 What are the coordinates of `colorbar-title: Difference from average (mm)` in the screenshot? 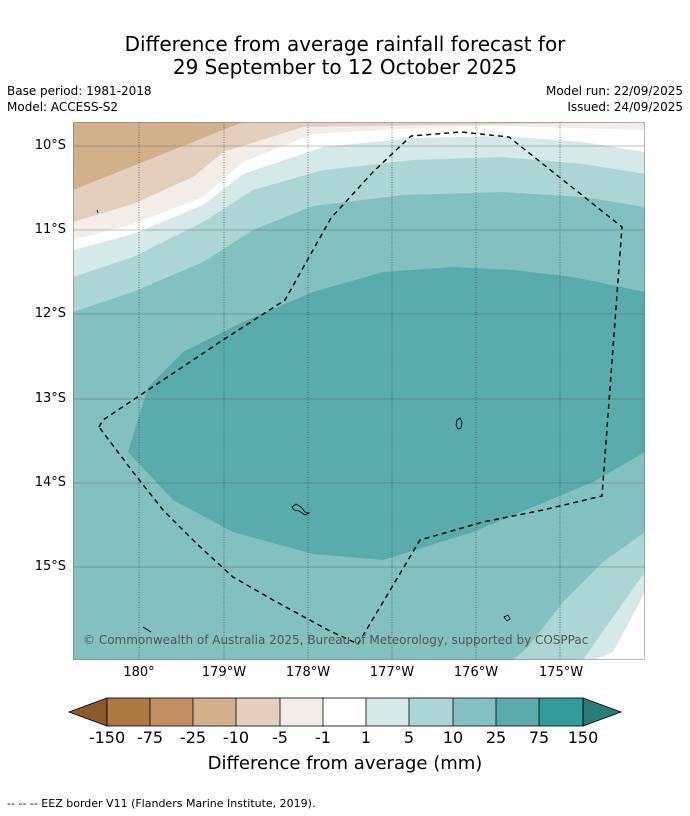 It's located at (345, 763).